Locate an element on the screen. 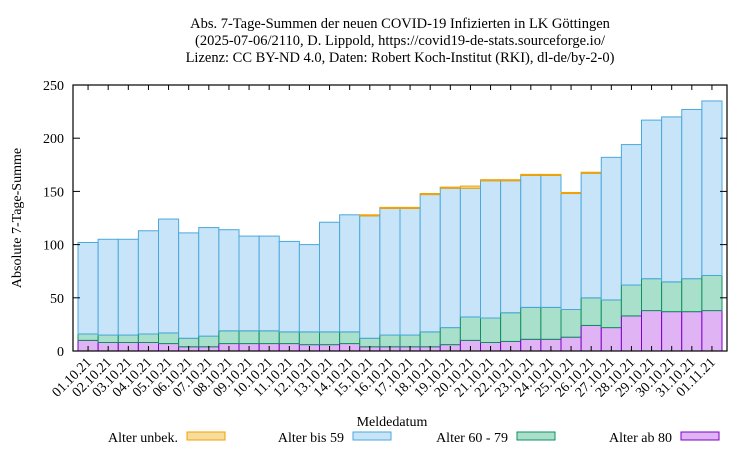 This screenshot has width=750, height=450. bar-alter-bis-59-25.10.21 is located at coordinates (571, 252).